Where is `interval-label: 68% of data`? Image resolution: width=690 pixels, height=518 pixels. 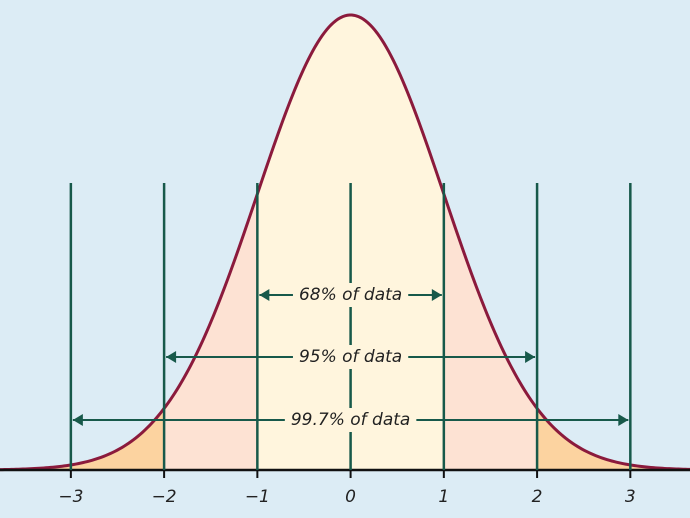 interval-label: 68% of data is located at coordinates (350, 295).